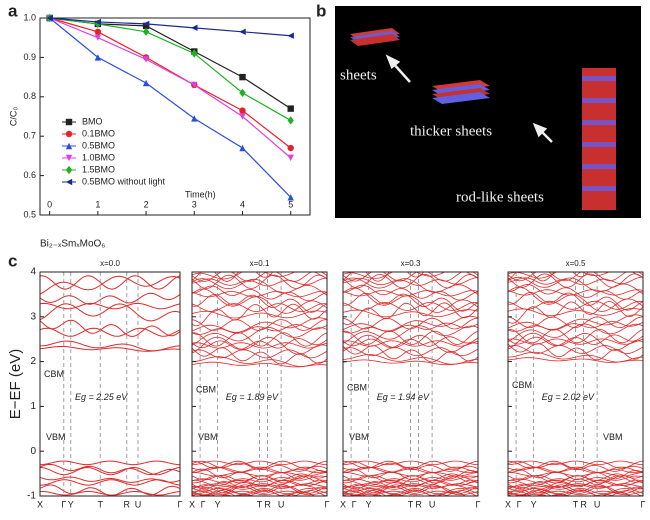  Describe the element at coordinates (411, 263) in the screenshot. I see `subplot-title: x=0.3` at that location.